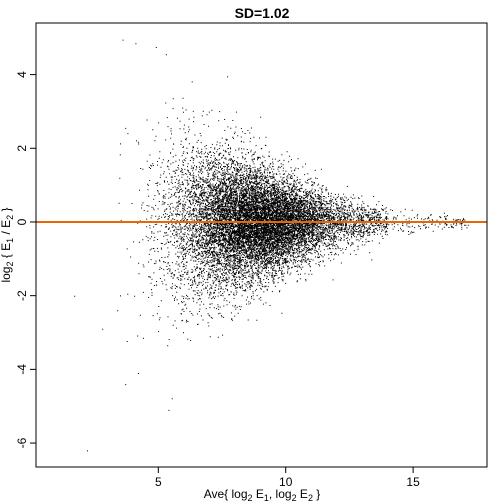  I want to click on x-axis-title: Ave{ log2 E1, log2 E2 }, so click(262, 495).